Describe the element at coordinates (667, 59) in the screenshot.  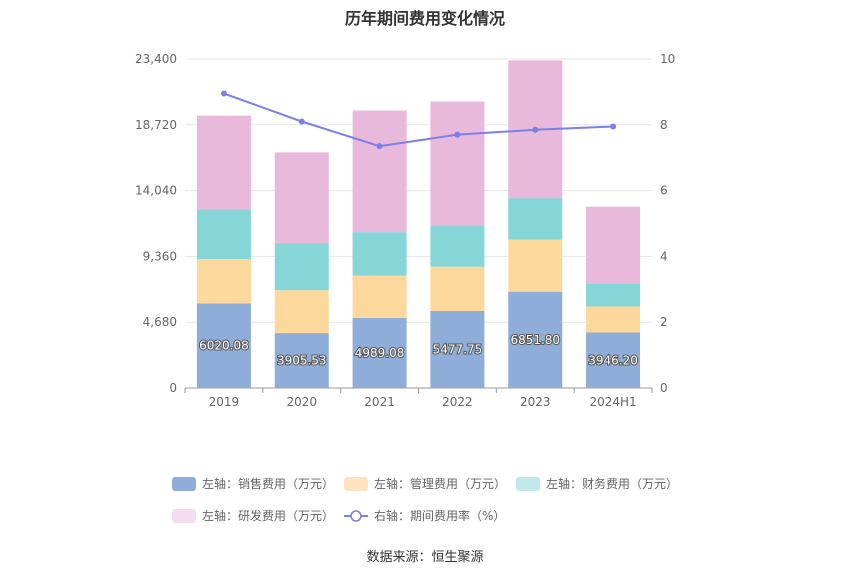
I see `y-right-tick-label: 10` at that location.